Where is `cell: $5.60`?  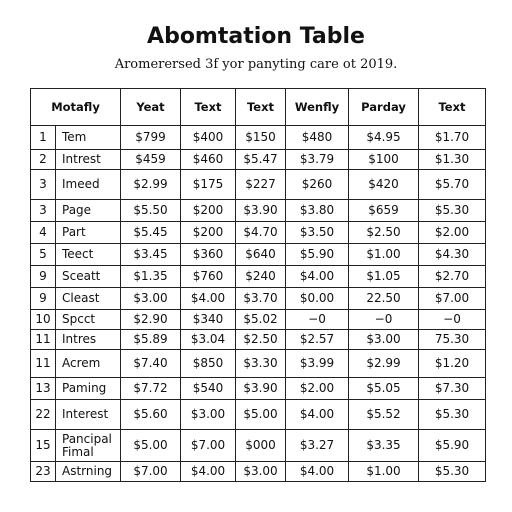 cell: $5.60 is located at coordinates (150, 414).